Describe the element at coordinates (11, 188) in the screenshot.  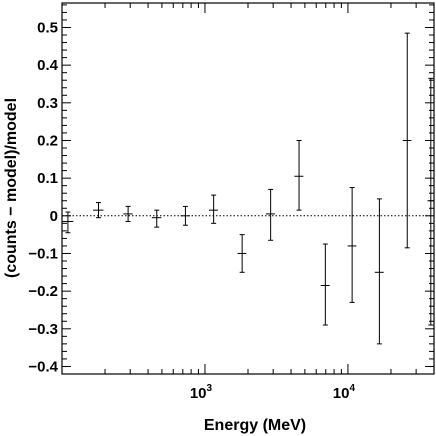
I see `y-axis-label: (counts − model)/model` at that location.